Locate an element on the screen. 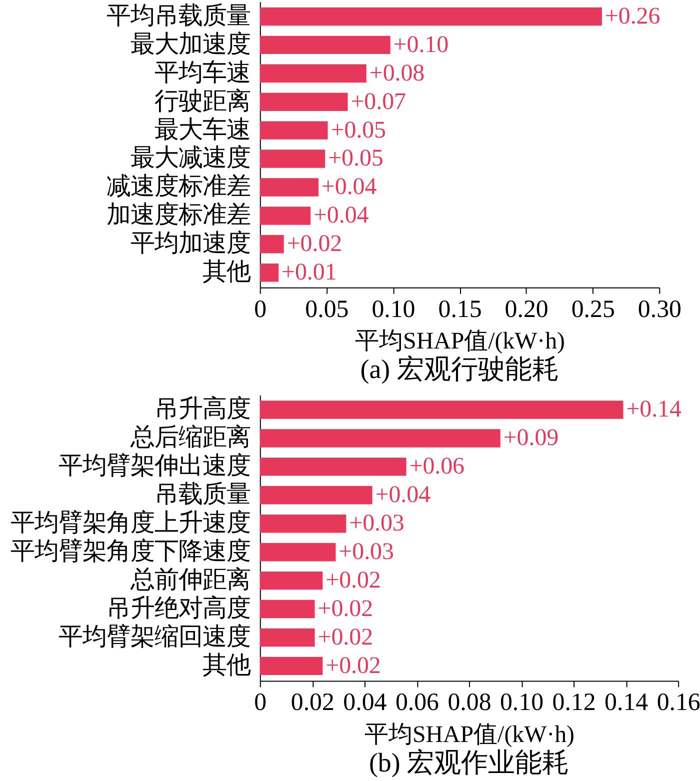 Image resolution: width=700 pixels, height=781 pixels. x-tick-label: 0.08 is located at coordinates (470, 702).